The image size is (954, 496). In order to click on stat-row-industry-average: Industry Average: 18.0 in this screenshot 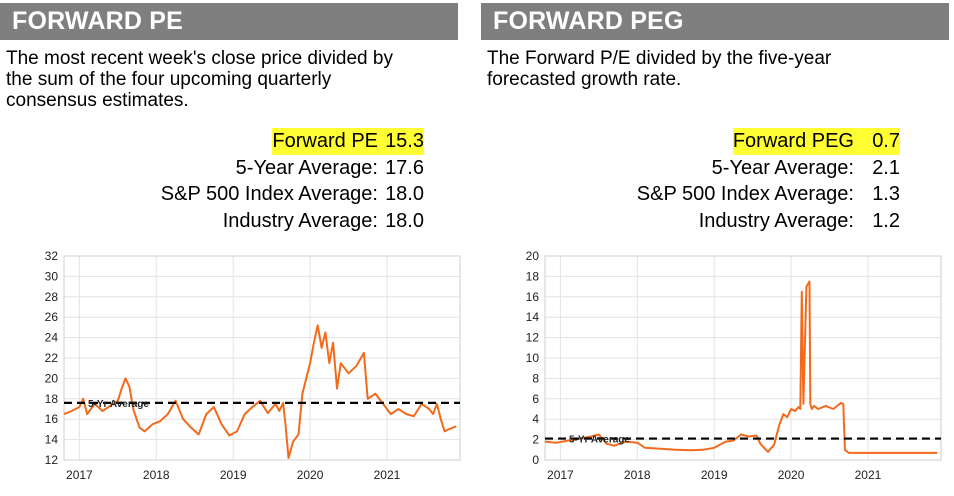, I will do `click(292, 221)`.